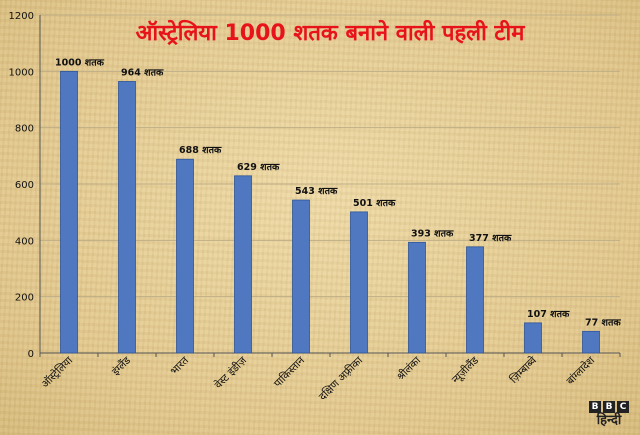  I want to click on data-label-6: 501 शतक, so click(374, 203).